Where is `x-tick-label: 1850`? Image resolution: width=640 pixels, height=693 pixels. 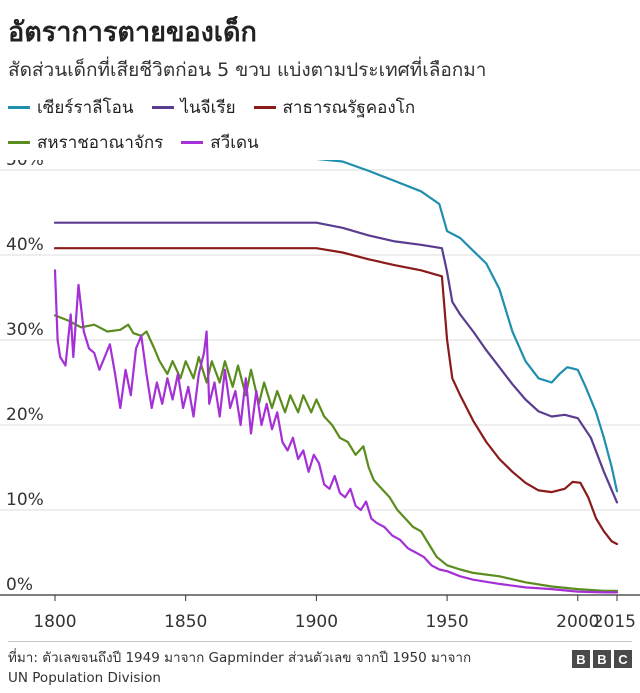 x-tick-label: 1850 is located at coordinates (185, 622).